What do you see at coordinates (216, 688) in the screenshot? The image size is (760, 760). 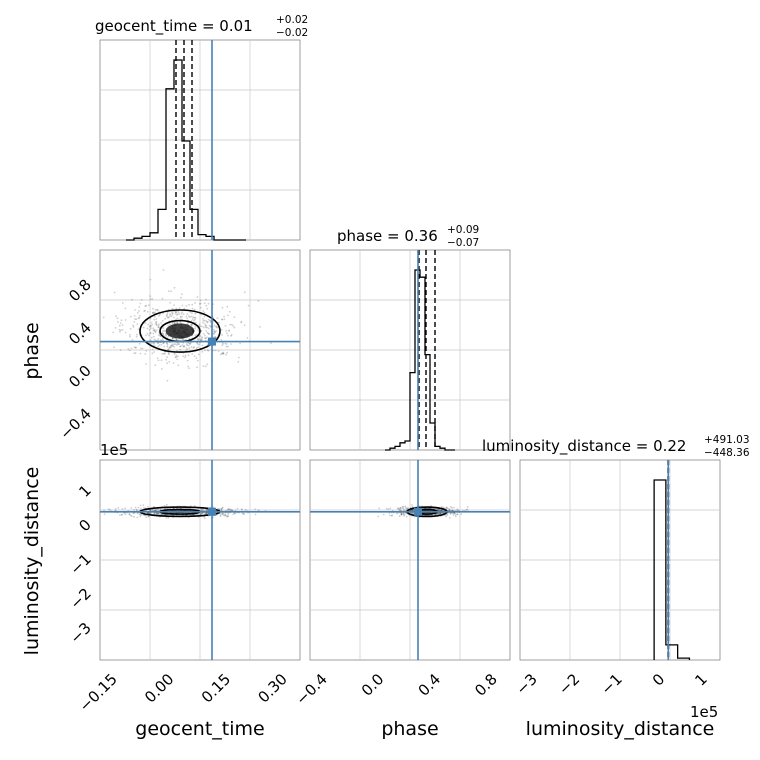 I see `x-tick-label: 0.15` at bounding box center [216, 688].